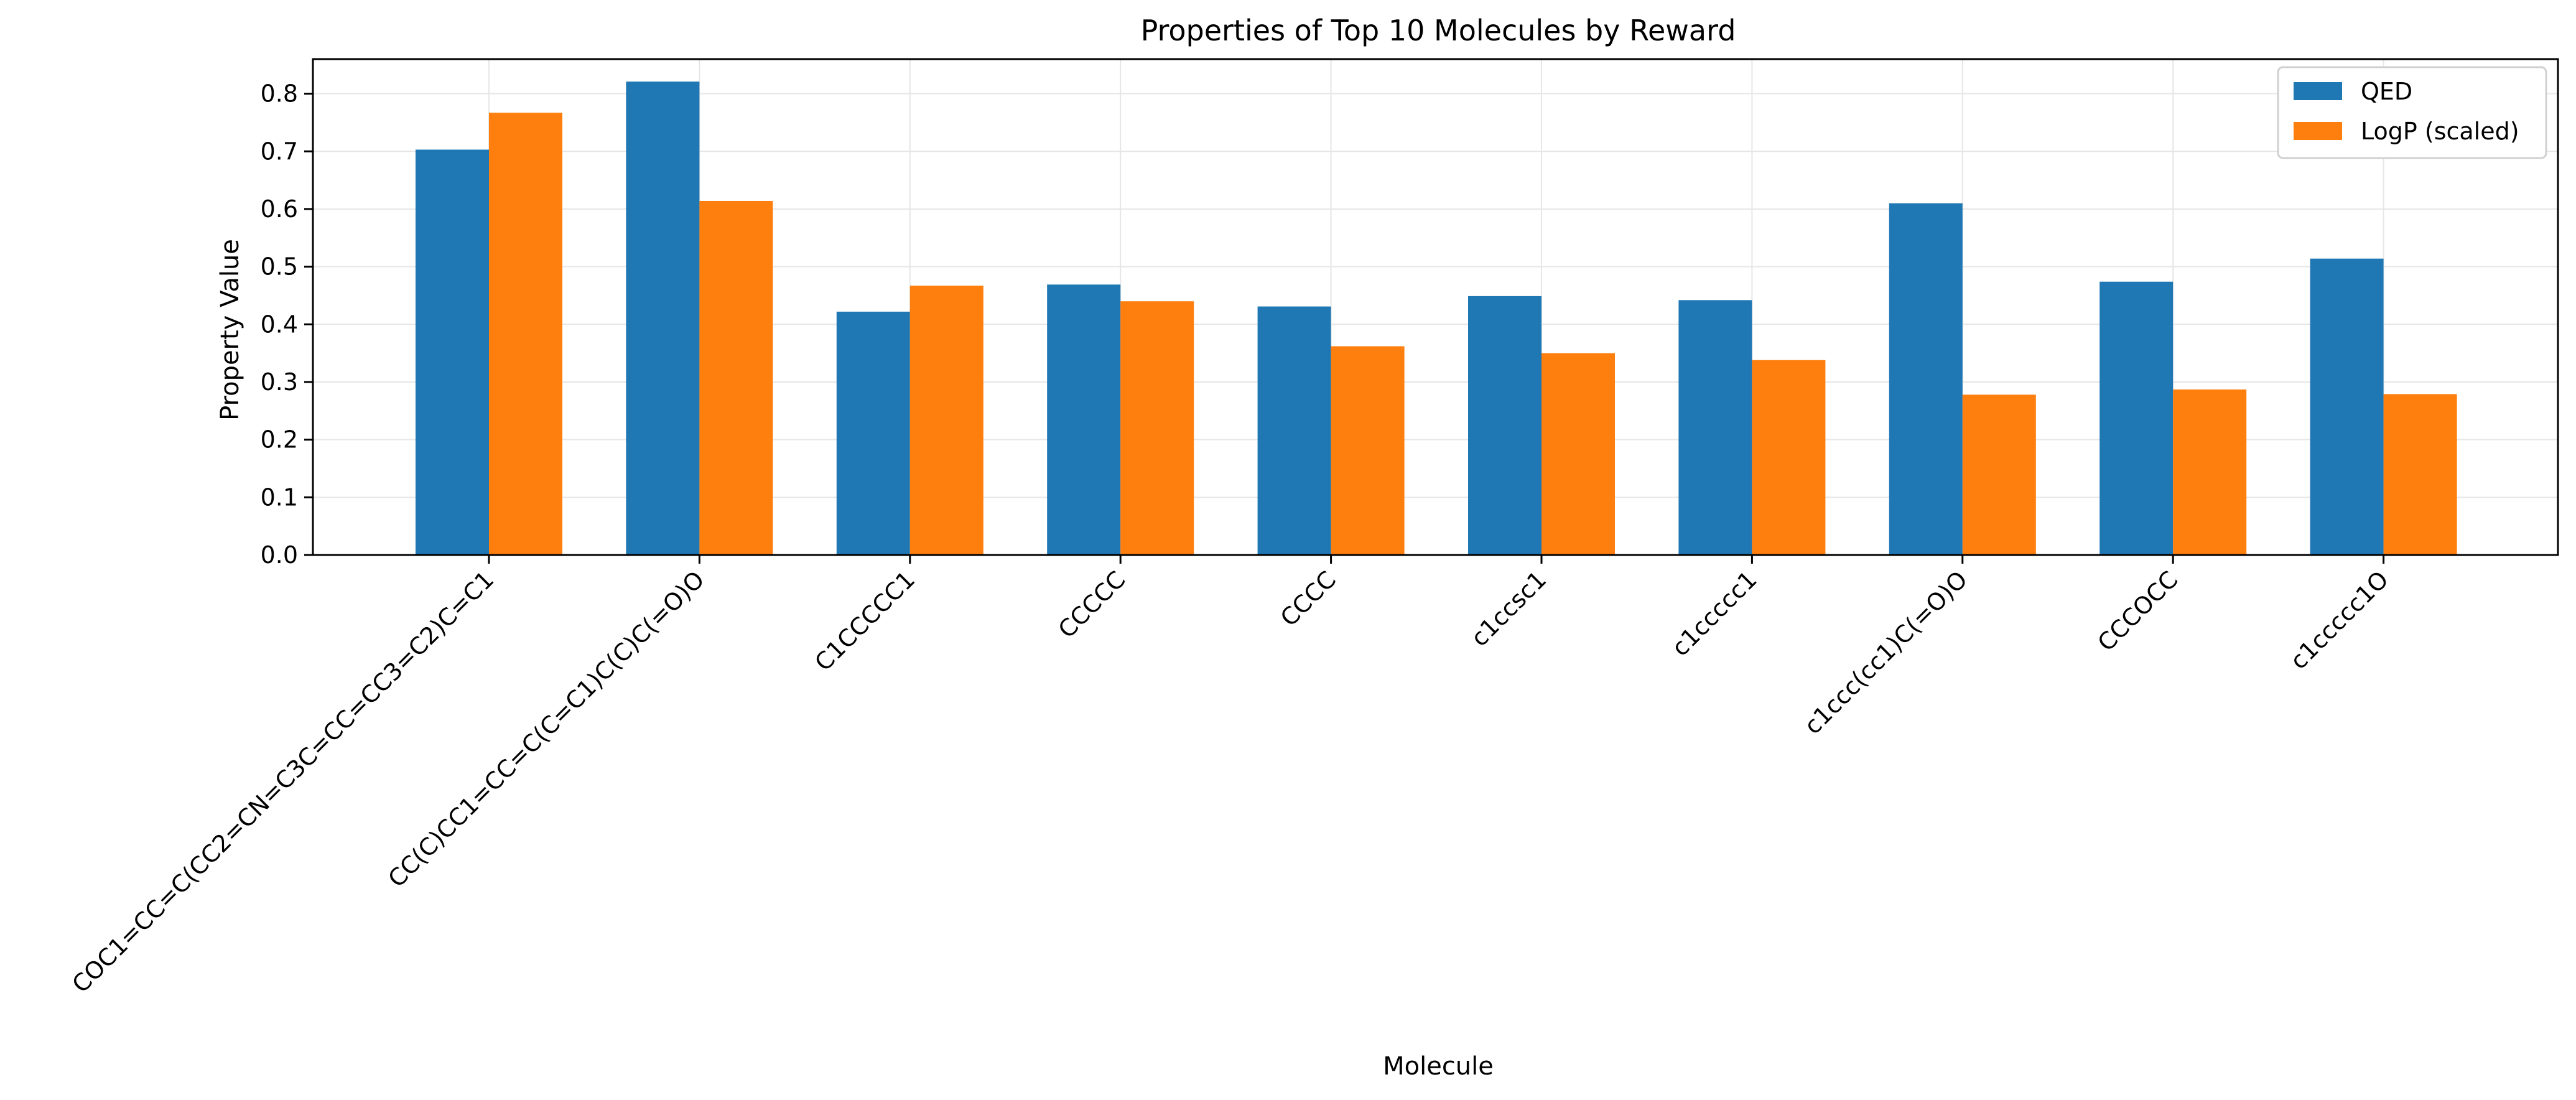 The width and height of the screenshot is (2576, 1100). Describe the element at coordinates (1438, 30) in the screenshot. I see `chart-title: Properties of Top 10 Molecules by Reward` at that location.